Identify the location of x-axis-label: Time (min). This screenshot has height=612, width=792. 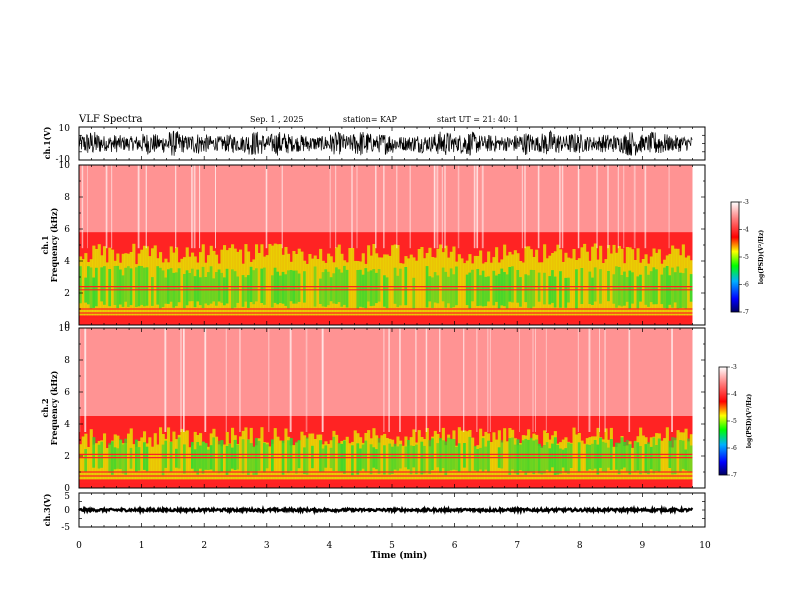
(399, 555).